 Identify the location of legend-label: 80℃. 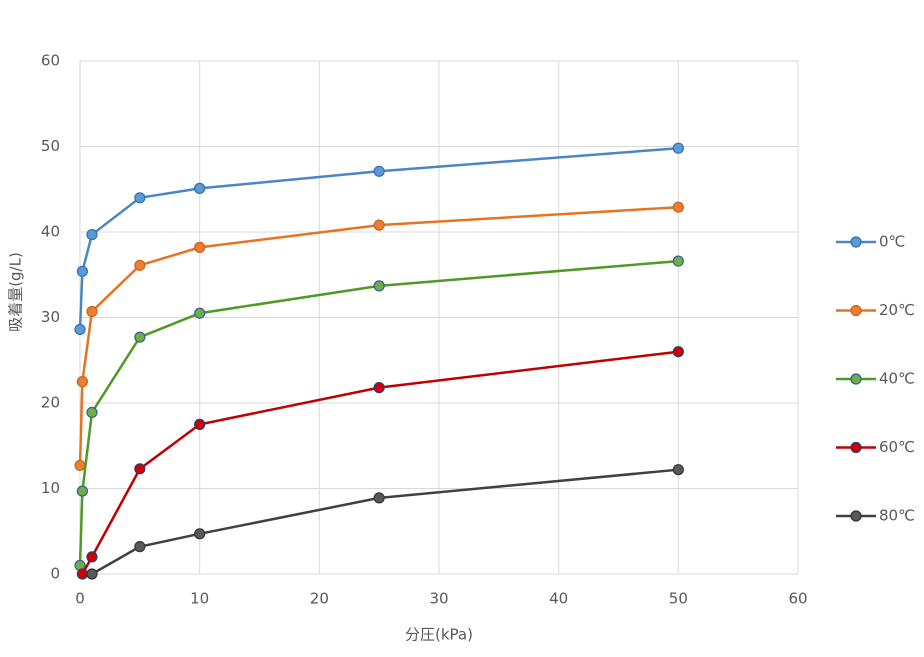
(897, 516).